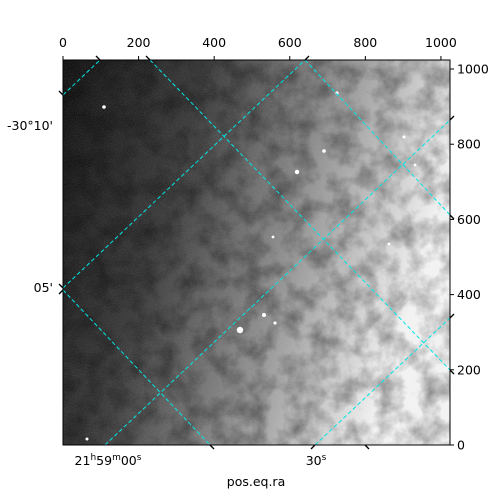  Describe the element at coordinates (469, 219) in the screenshot. I see `y-tick-label: 600` at that location.